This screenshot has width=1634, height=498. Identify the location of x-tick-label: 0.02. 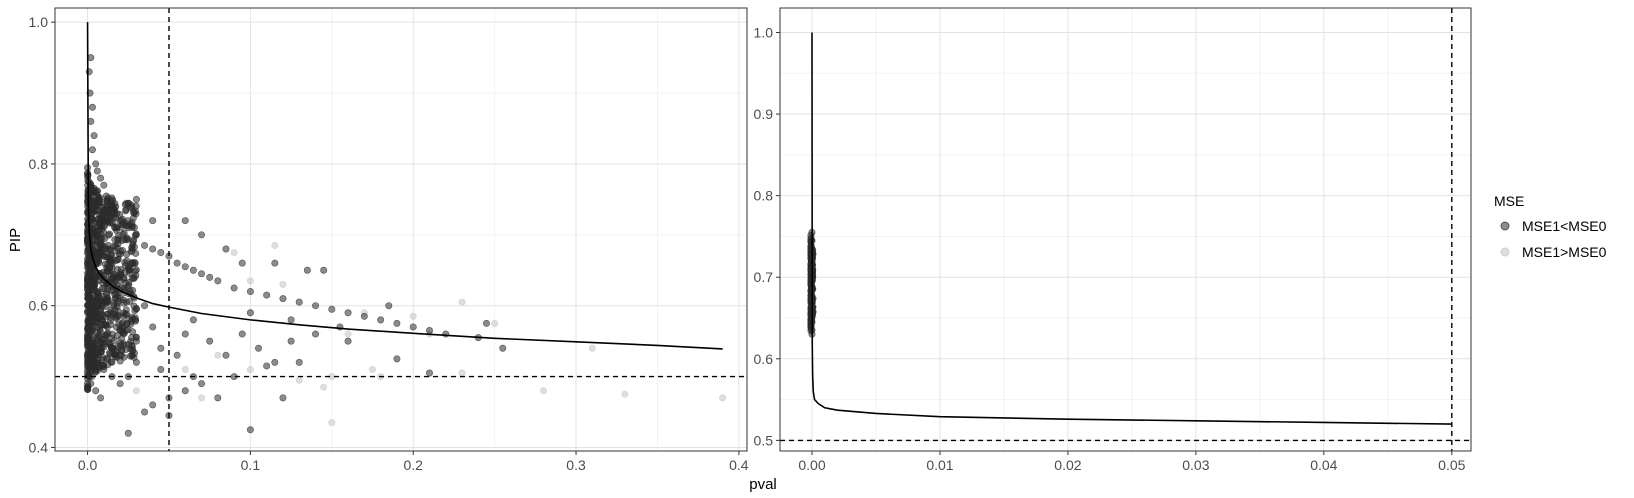
(1067, 465).